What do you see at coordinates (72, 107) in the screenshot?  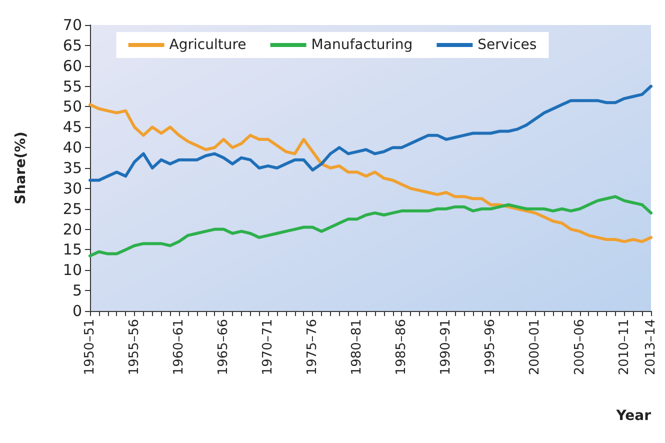 I see `y-tick-label: 50` at bounding box center [72, 107].